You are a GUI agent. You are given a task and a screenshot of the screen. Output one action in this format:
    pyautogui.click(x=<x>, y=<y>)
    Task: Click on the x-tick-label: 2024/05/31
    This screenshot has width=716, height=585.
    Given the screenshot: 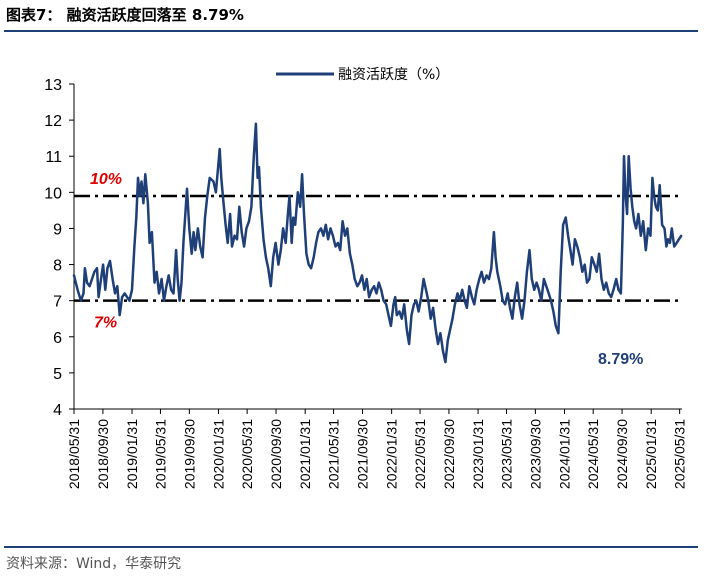 What is the action you would take?
    pyautogui.click(x=593, y=454)
    